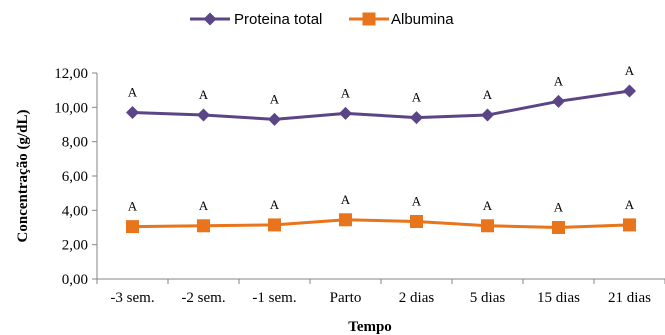 The width and height of the screenshot is (665, 335). Describe the element at coordinates (71, 74) in the screenshot. I see `y-tick-label: 12,00` at that location.